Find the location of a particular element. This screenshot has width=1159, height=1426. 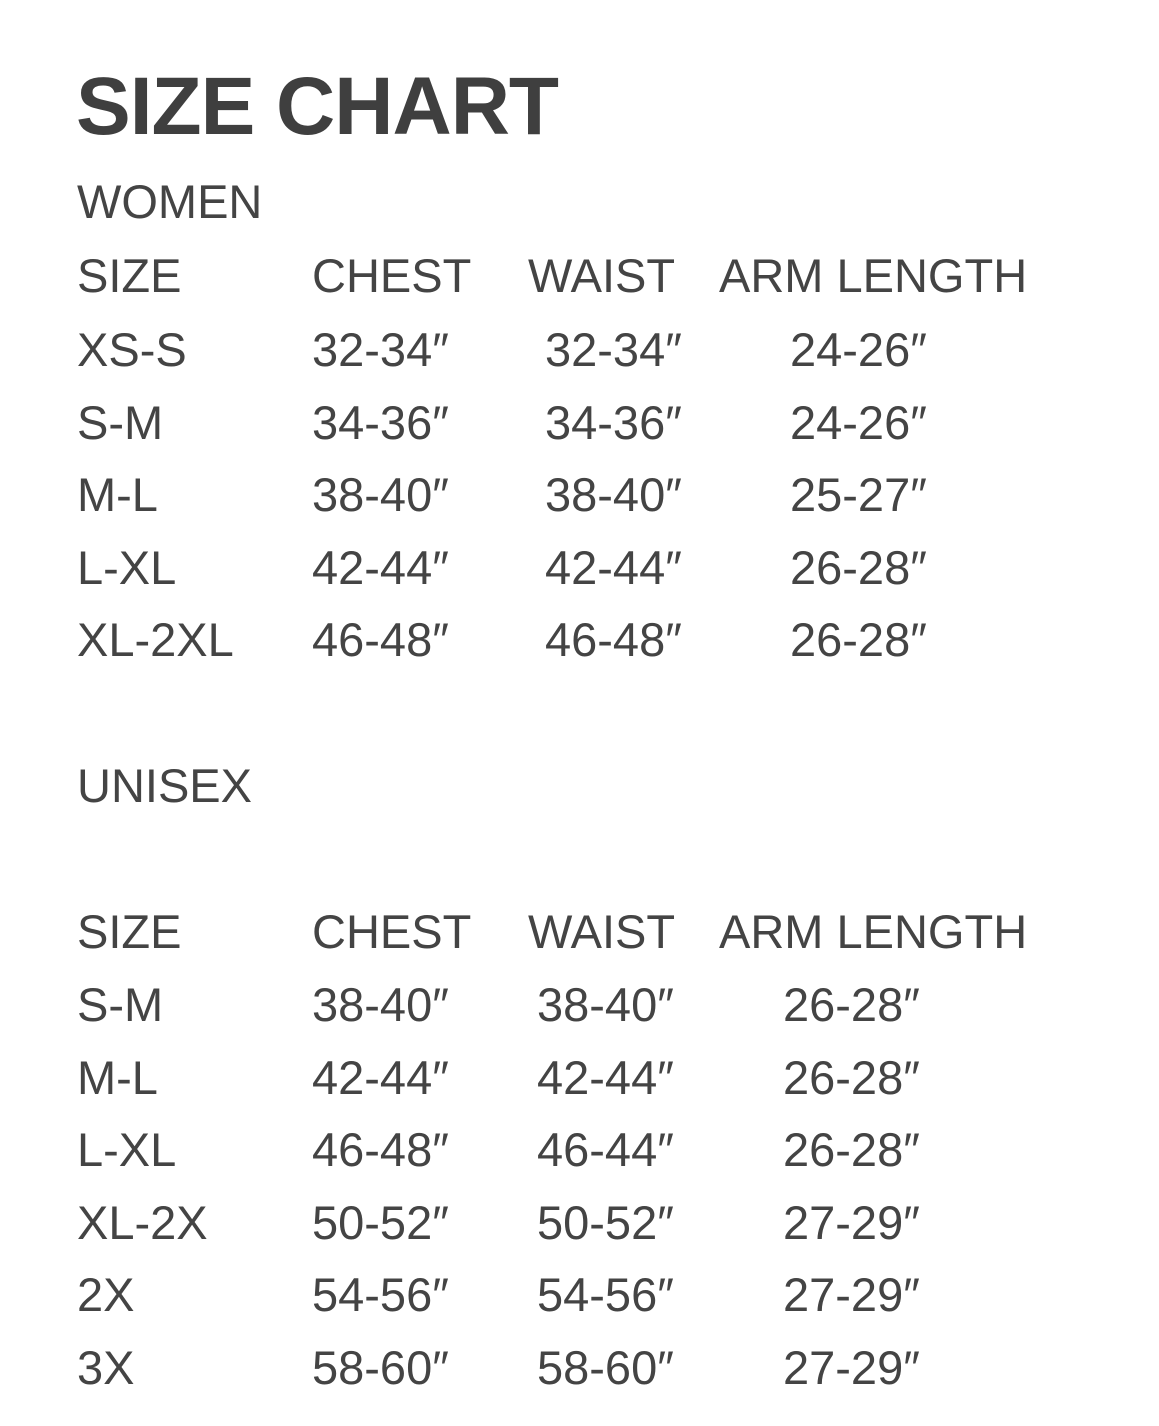

table-row: 3X 58-60″ 58-60″ 27-29″ is located at coordinates (579, 1369).